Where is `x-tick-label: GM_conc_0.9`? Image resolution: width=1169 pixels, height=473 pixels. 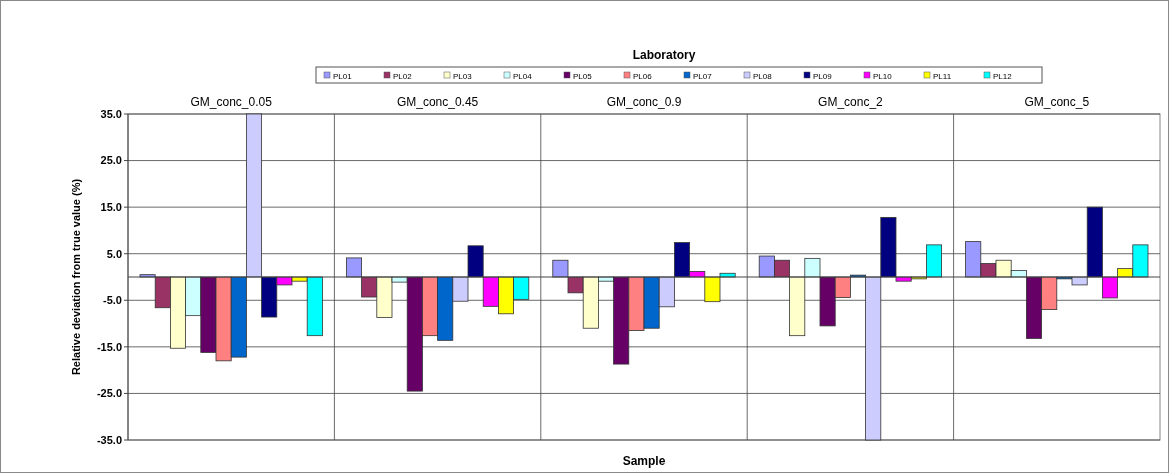
x-tick-label: GM_conc_0.9 is located at coordinates (644, 102).